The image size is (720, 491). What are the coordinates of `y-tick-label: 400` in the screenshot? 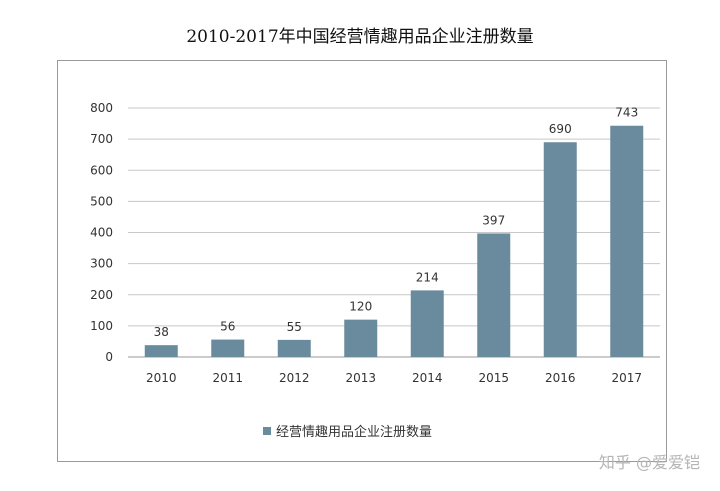 It's located at (101, 233).